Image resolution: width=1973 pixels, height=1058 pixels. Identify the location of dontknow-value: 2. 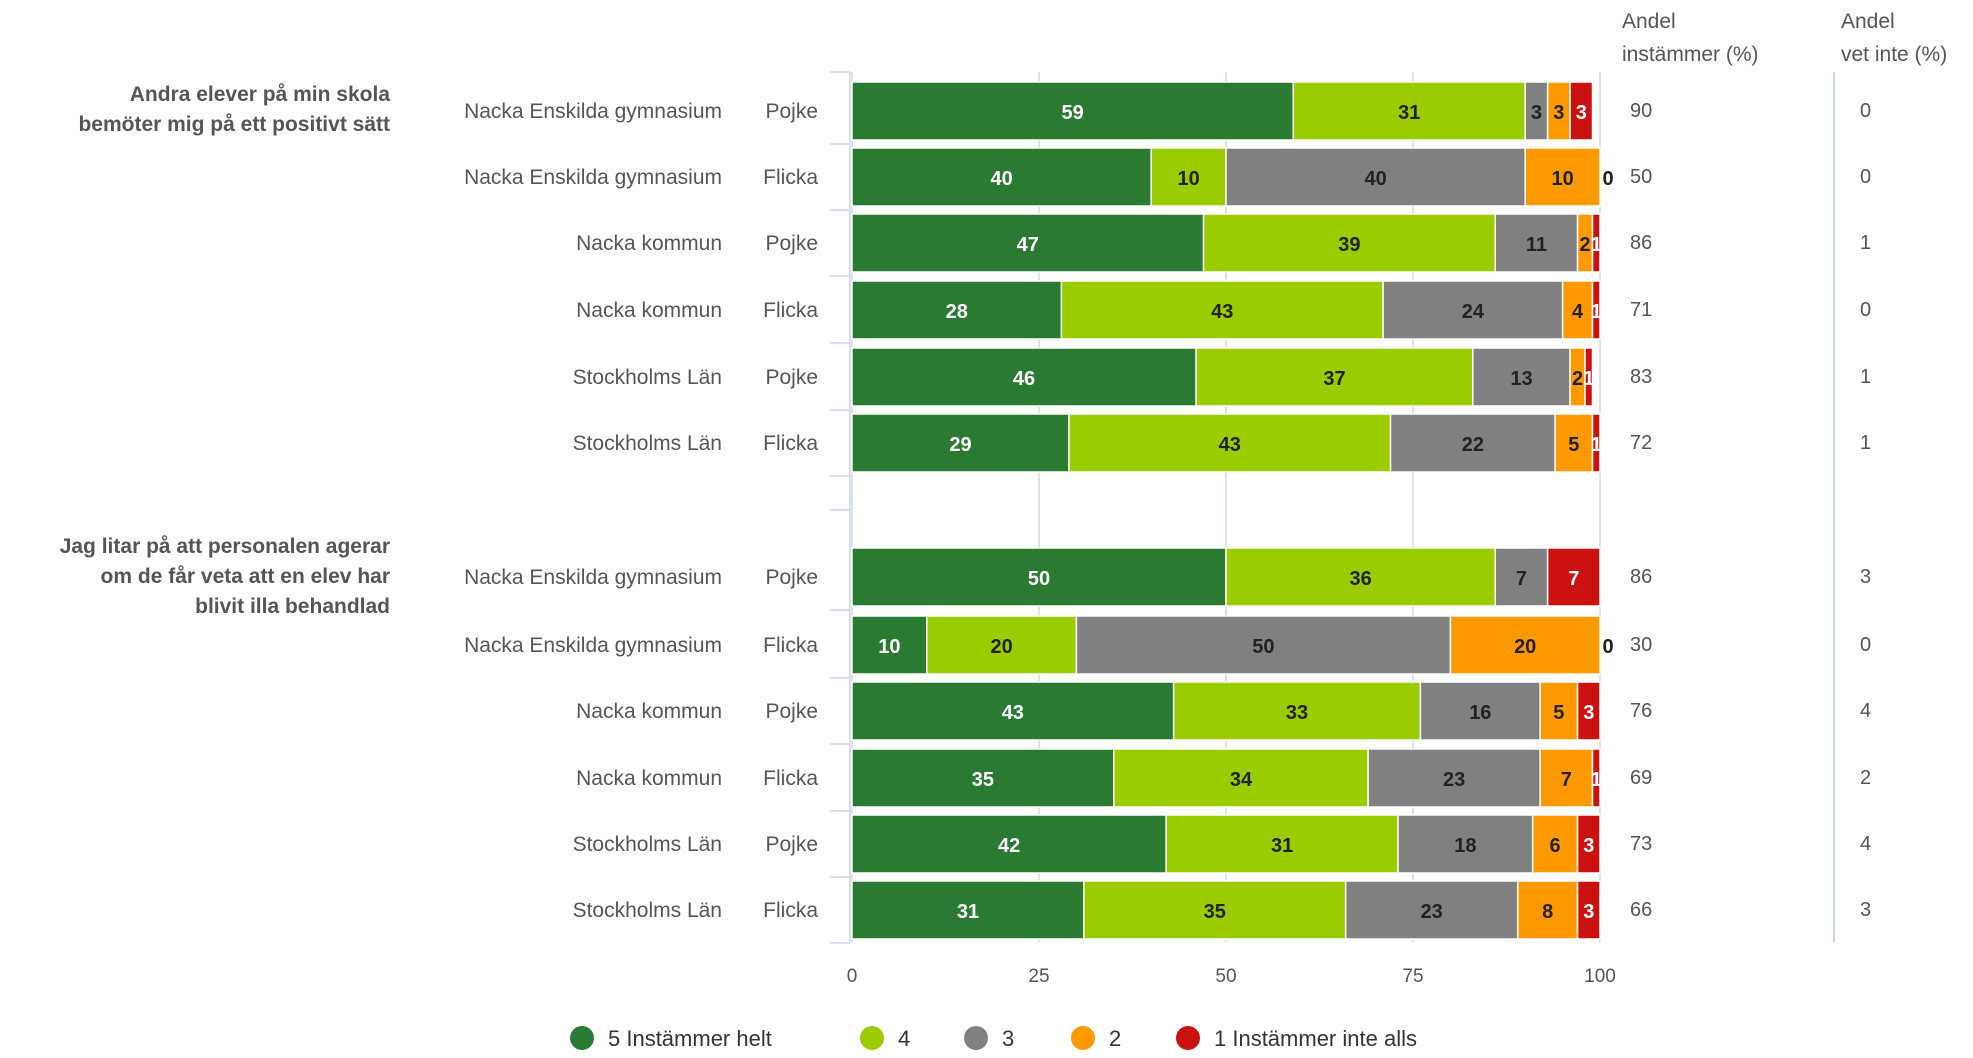
(1865, 778).